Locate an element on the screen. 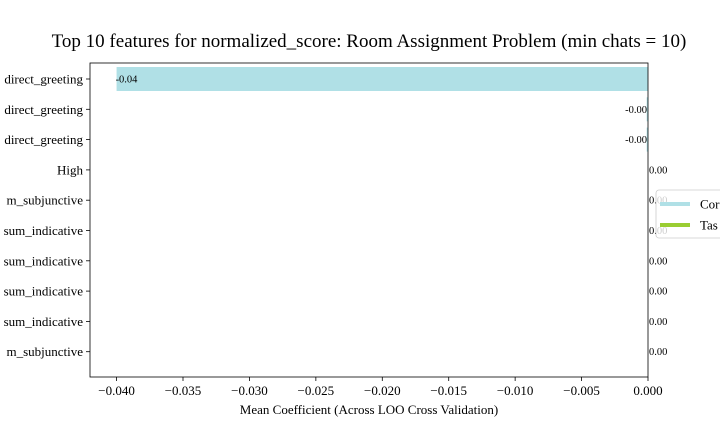  x-tick-label: −0.015 is located at coordinates (448, 390).